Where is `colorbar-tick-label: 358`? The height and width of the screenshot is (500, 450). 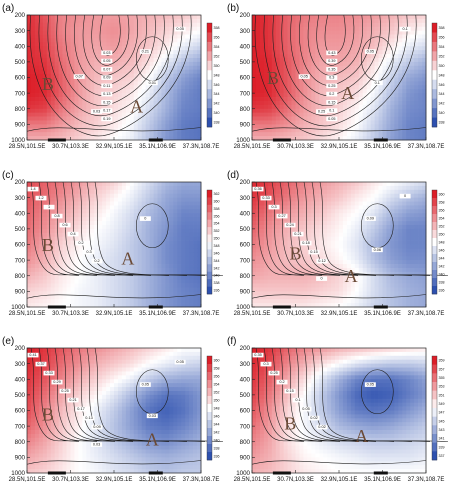 colorbar-tick-label: 358 is located at coordinates (217, 28).